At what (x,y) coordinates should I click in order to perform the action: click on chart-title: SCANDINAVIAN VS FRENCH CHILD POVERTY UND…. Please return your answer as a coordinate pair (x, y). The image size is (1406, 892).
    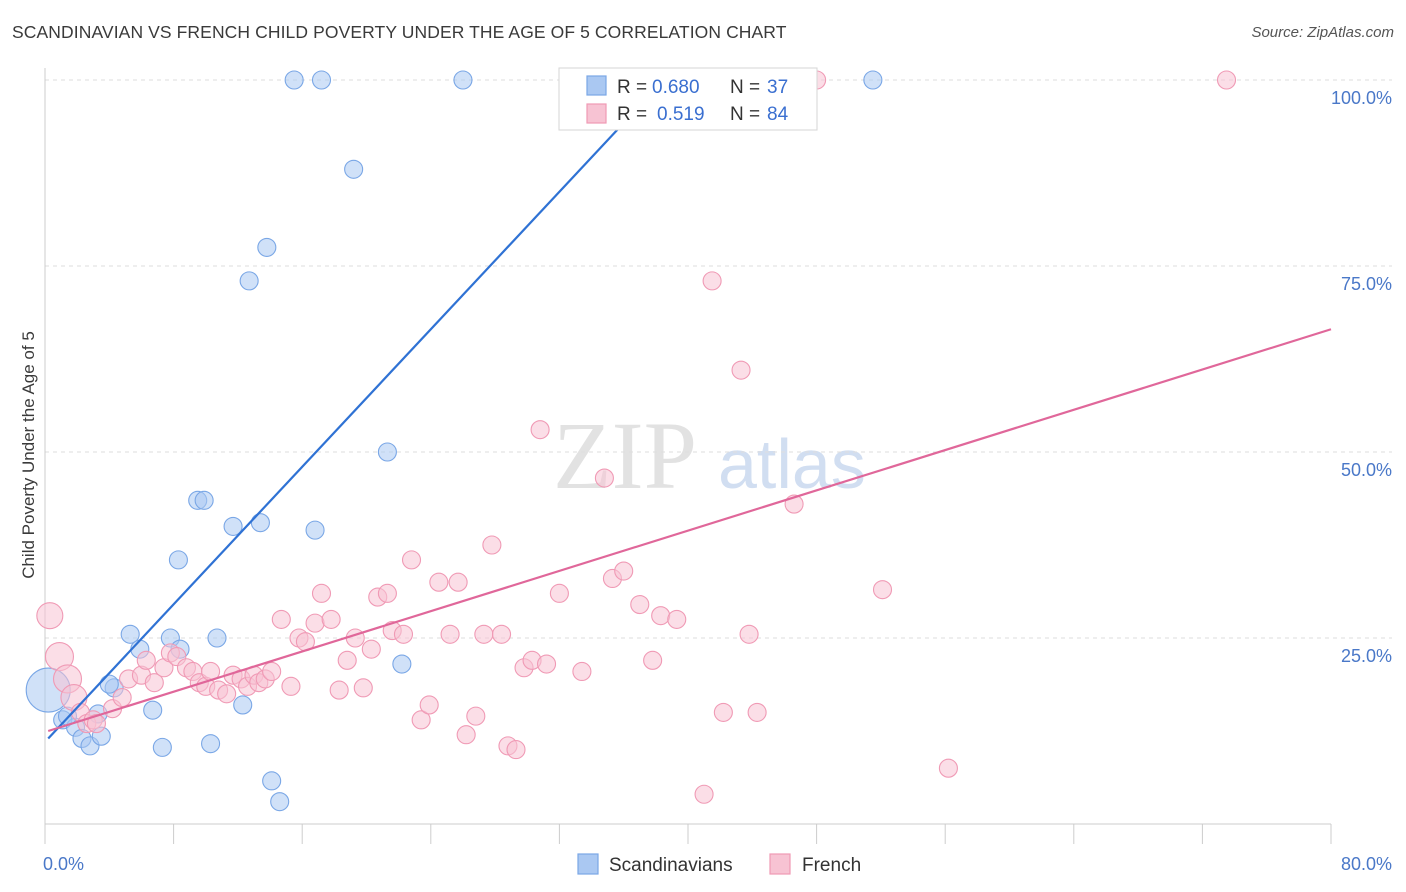
    Looking at the image, I should click on (399, 32).